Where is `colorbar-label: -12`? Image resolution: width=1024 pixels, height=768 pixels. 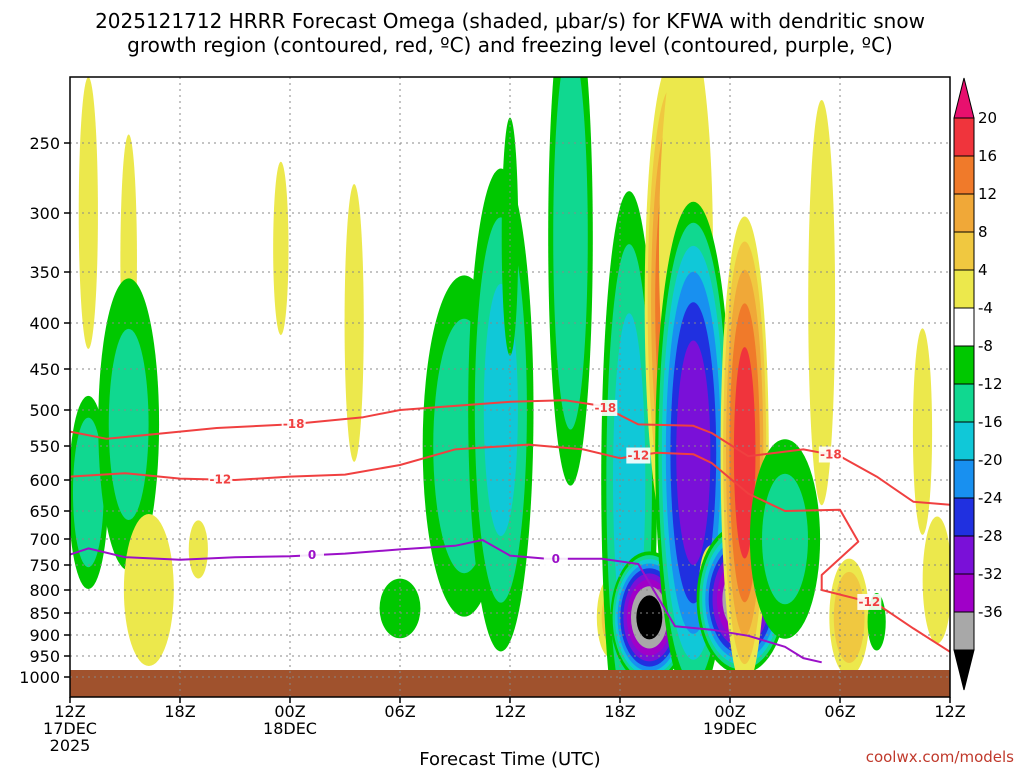 colorbar-label: -12 is located at coordinates (990, 384).